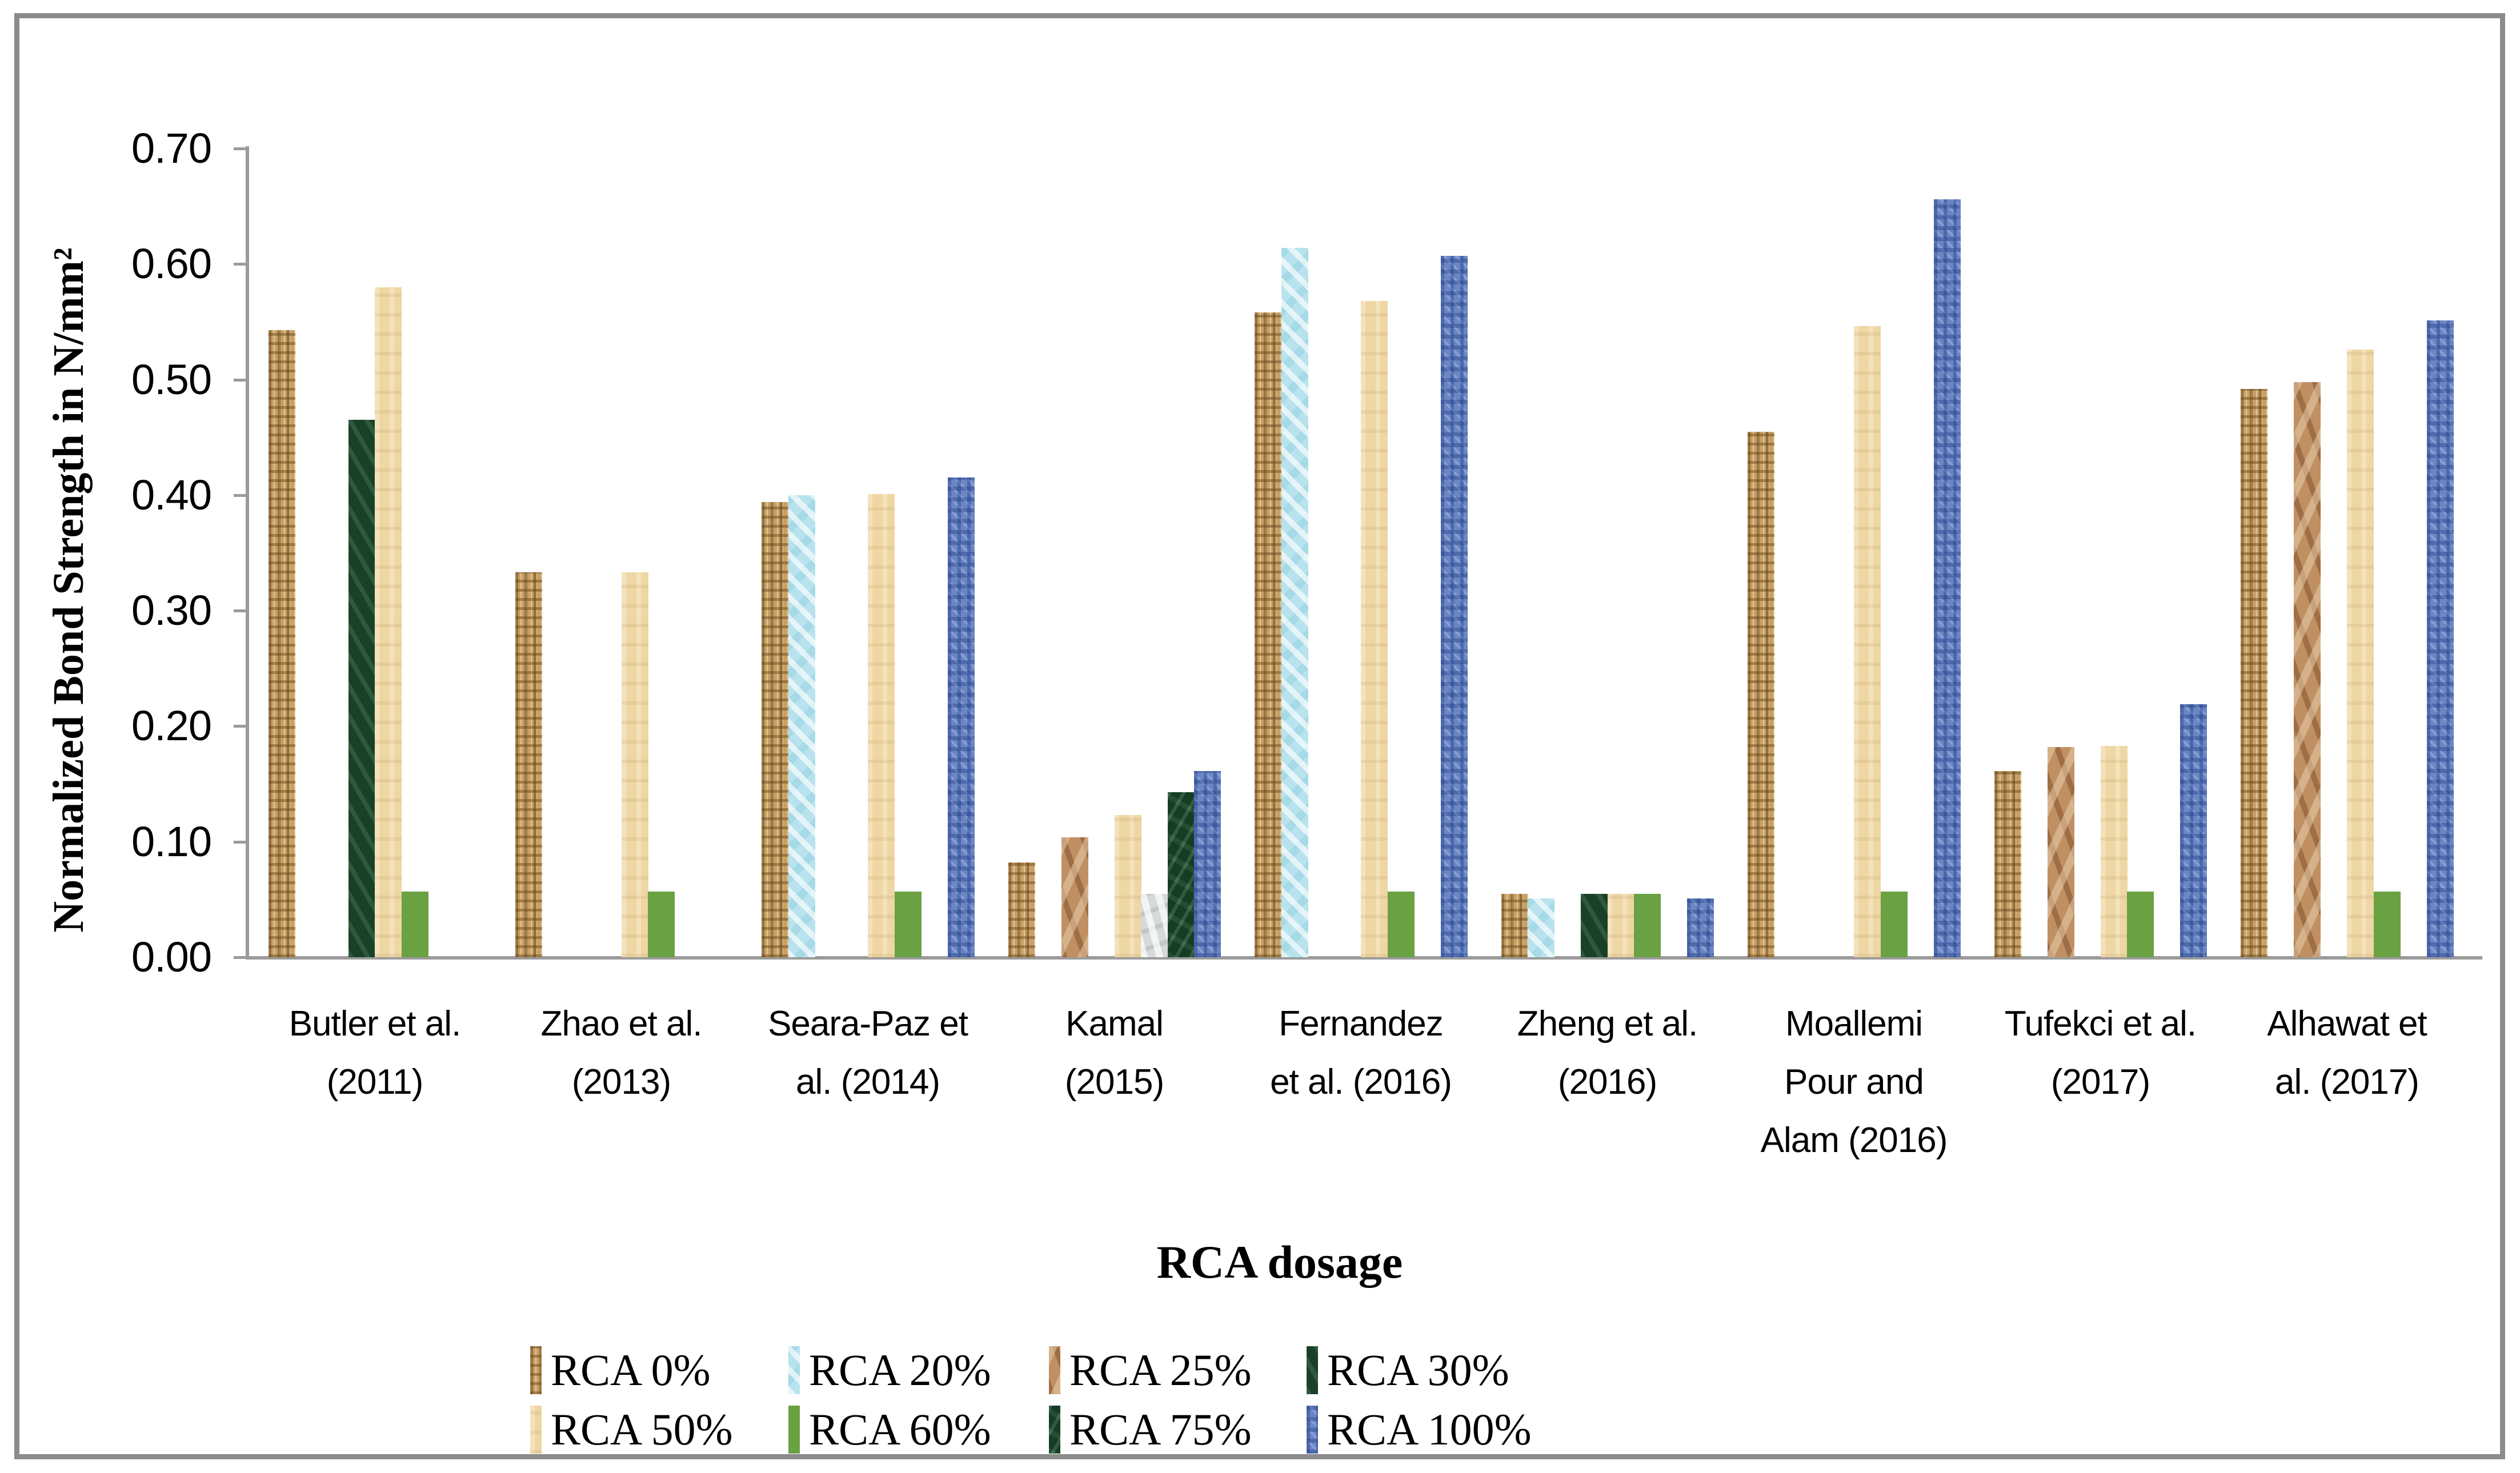 The height and width of the screenshot is (1473, 2520). I want to click on y-tick-mark-0.40, so click(240, 495).